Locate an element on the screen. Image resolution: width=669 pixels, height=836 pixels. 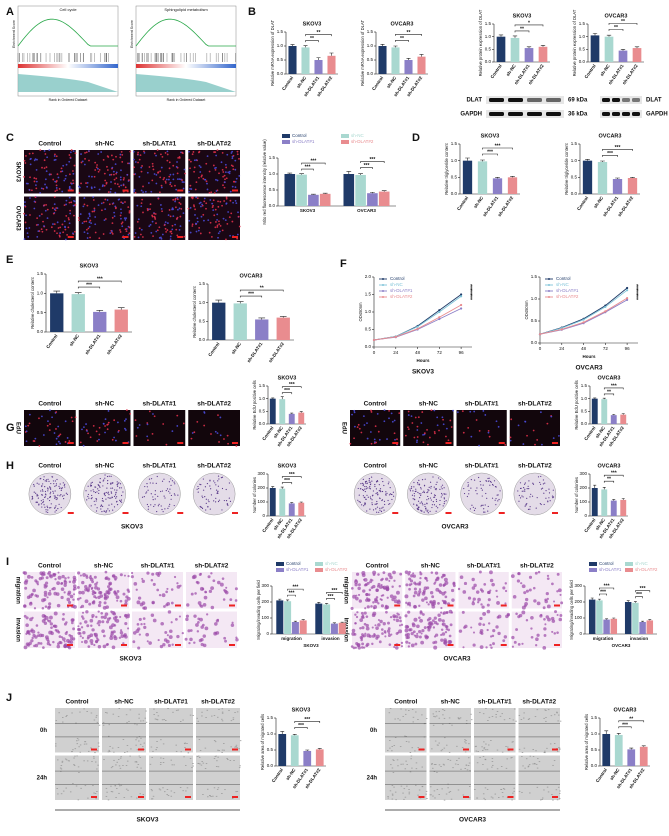
y-tick-label: 1.5 is located at coordinates (202, 283).